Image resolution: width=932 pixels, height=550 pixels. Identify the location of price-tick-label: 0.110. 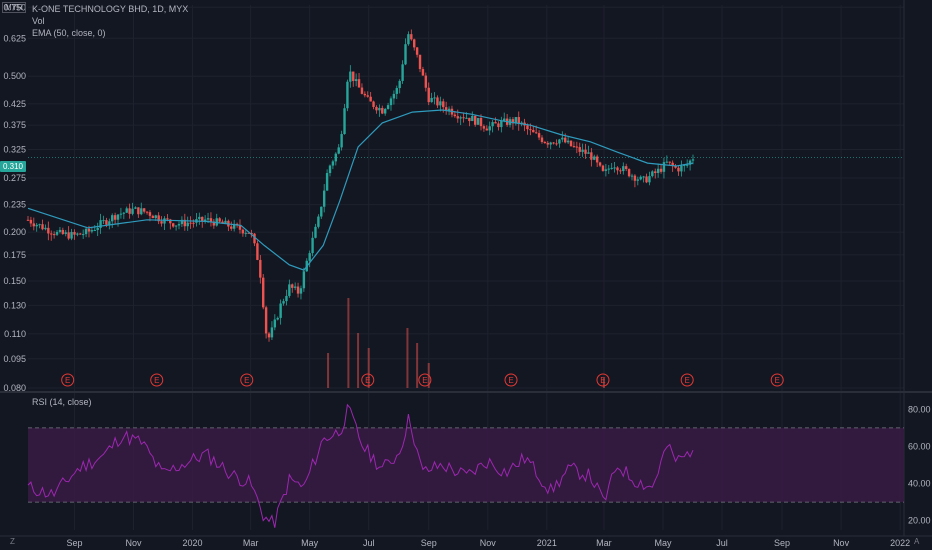
(15, 334).